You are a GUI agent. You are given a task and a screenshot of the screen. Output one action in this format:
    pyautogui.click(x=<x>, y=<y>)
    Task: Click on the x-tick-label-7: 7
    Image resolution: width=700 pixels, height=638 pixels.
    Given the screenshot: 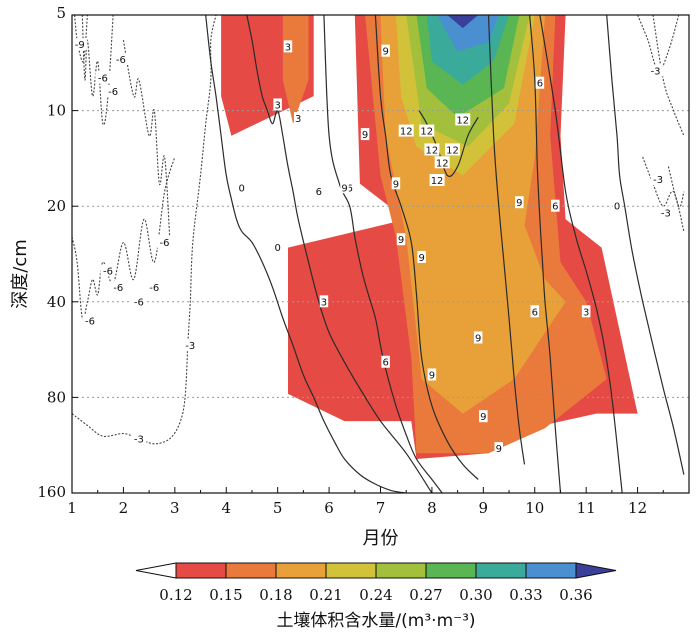 What is the action you would take?
    pyautogui.click(x=381, y=508)
    